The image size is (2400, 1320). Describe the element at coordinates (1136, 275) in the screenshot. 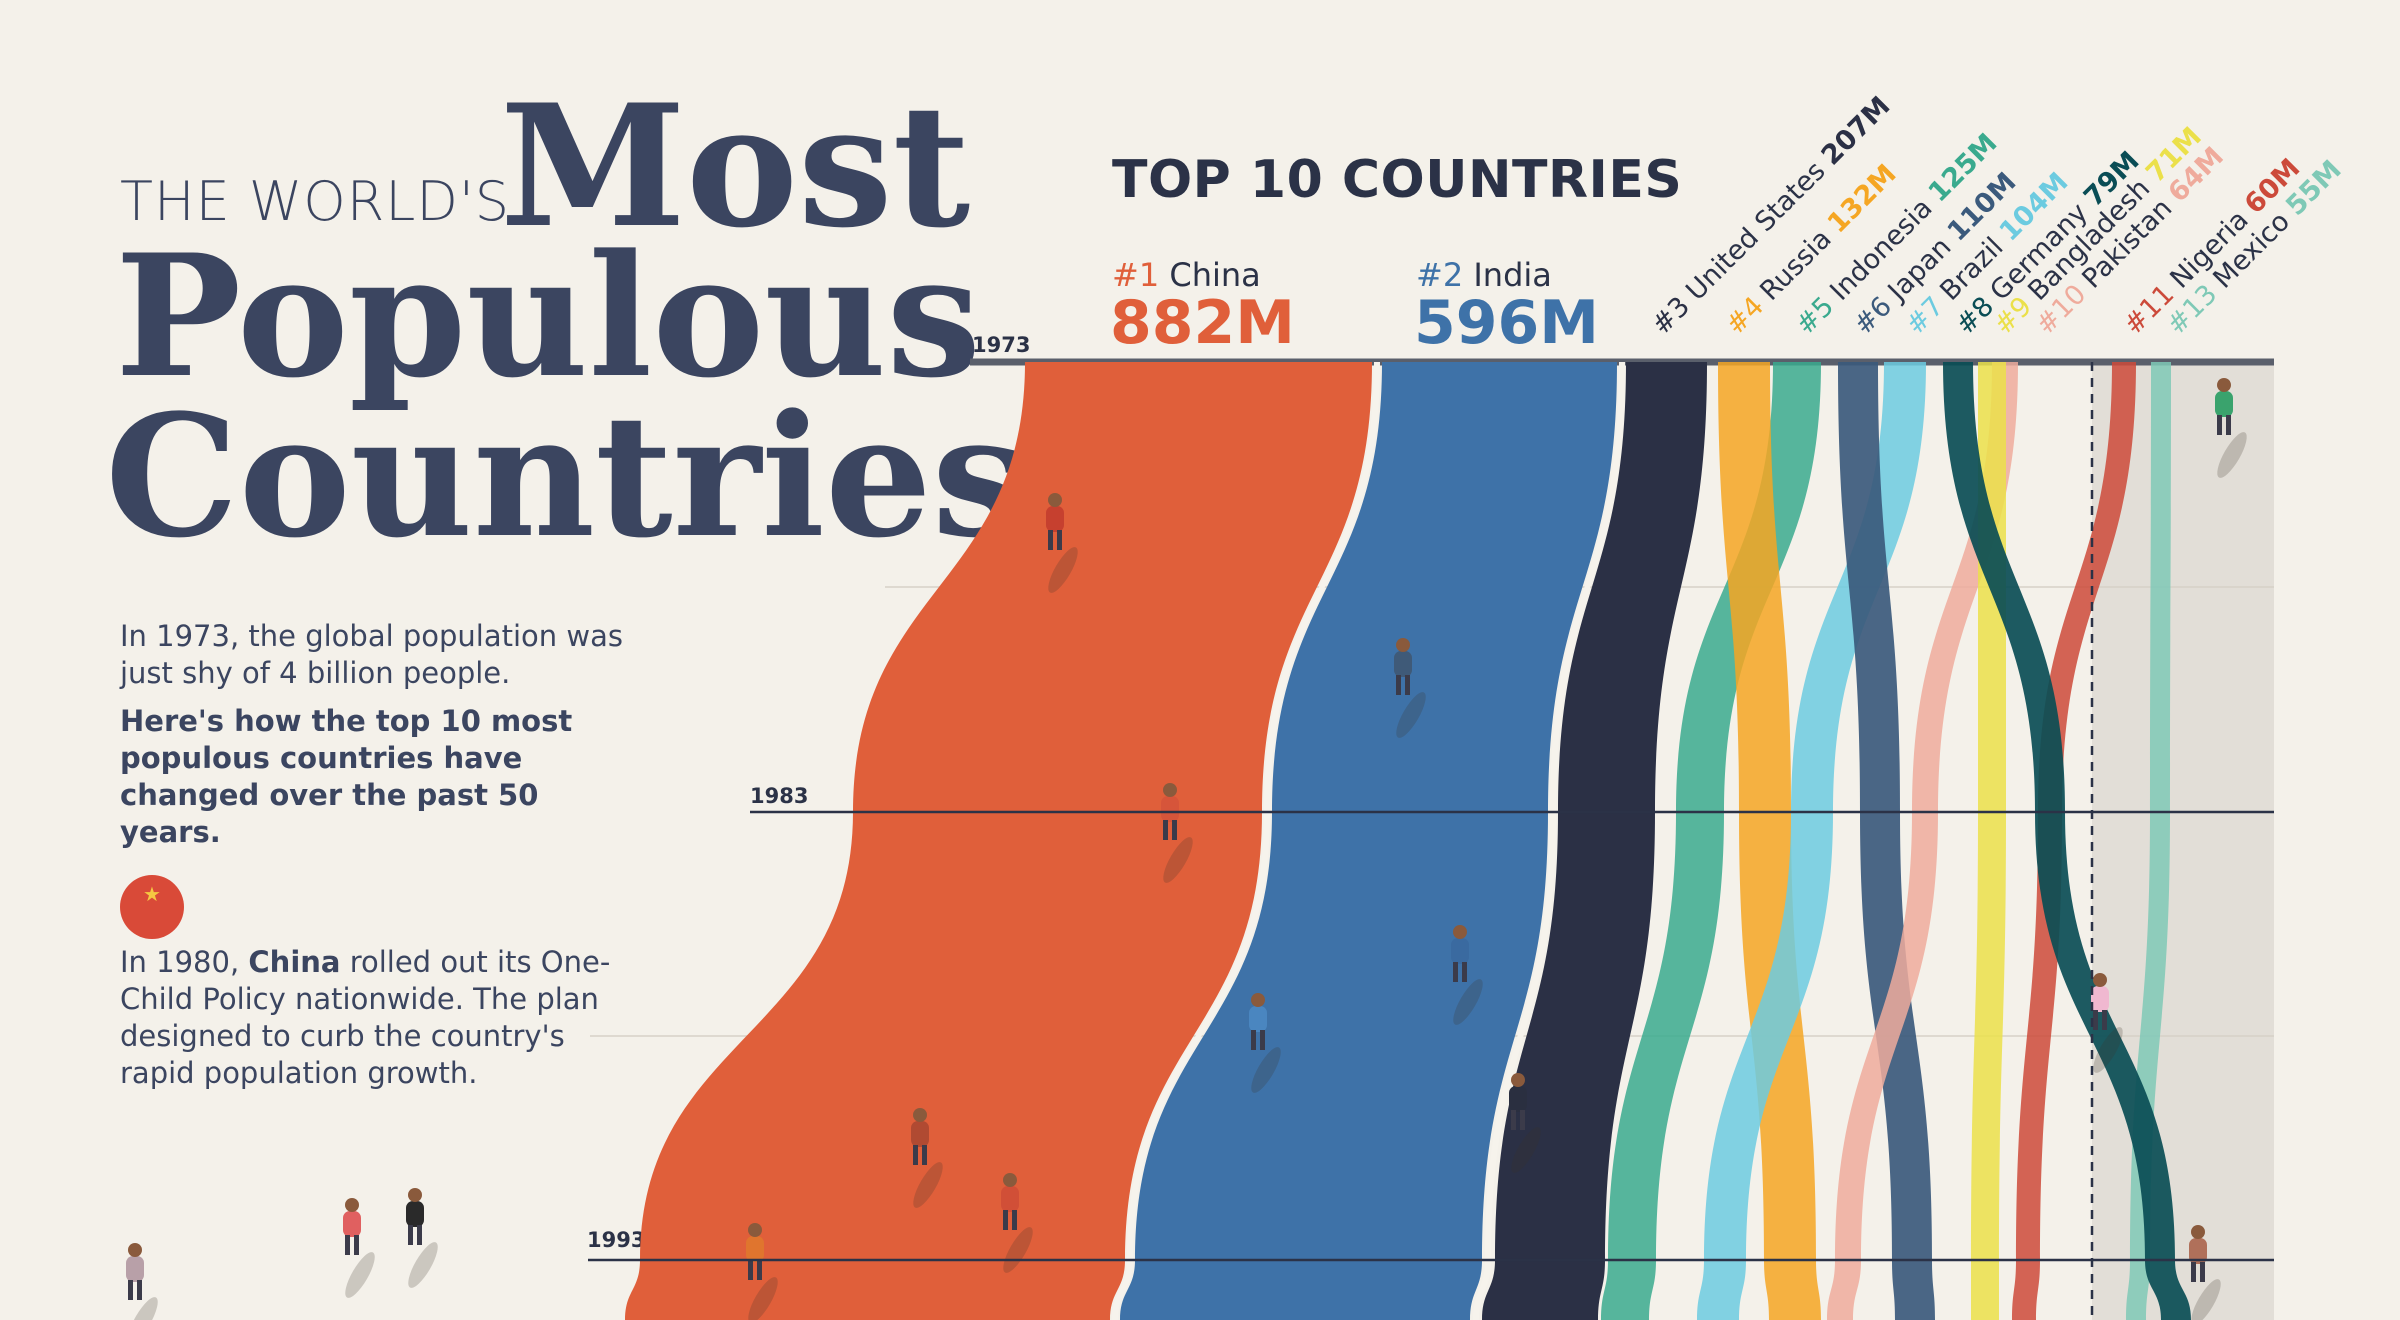

I see `rank-number: #1` at that location.